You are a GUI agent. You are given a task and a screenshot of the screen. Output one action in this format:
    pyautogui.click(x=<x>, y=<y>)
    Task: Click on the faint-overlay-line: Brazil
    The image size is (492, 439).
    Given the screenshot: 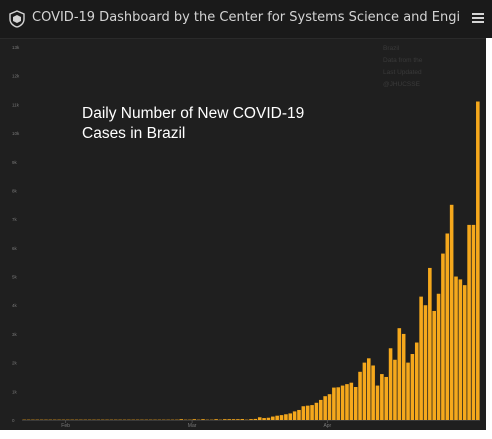 What is the action you would take?
    pyautogui.click(x=391, y=48)
    